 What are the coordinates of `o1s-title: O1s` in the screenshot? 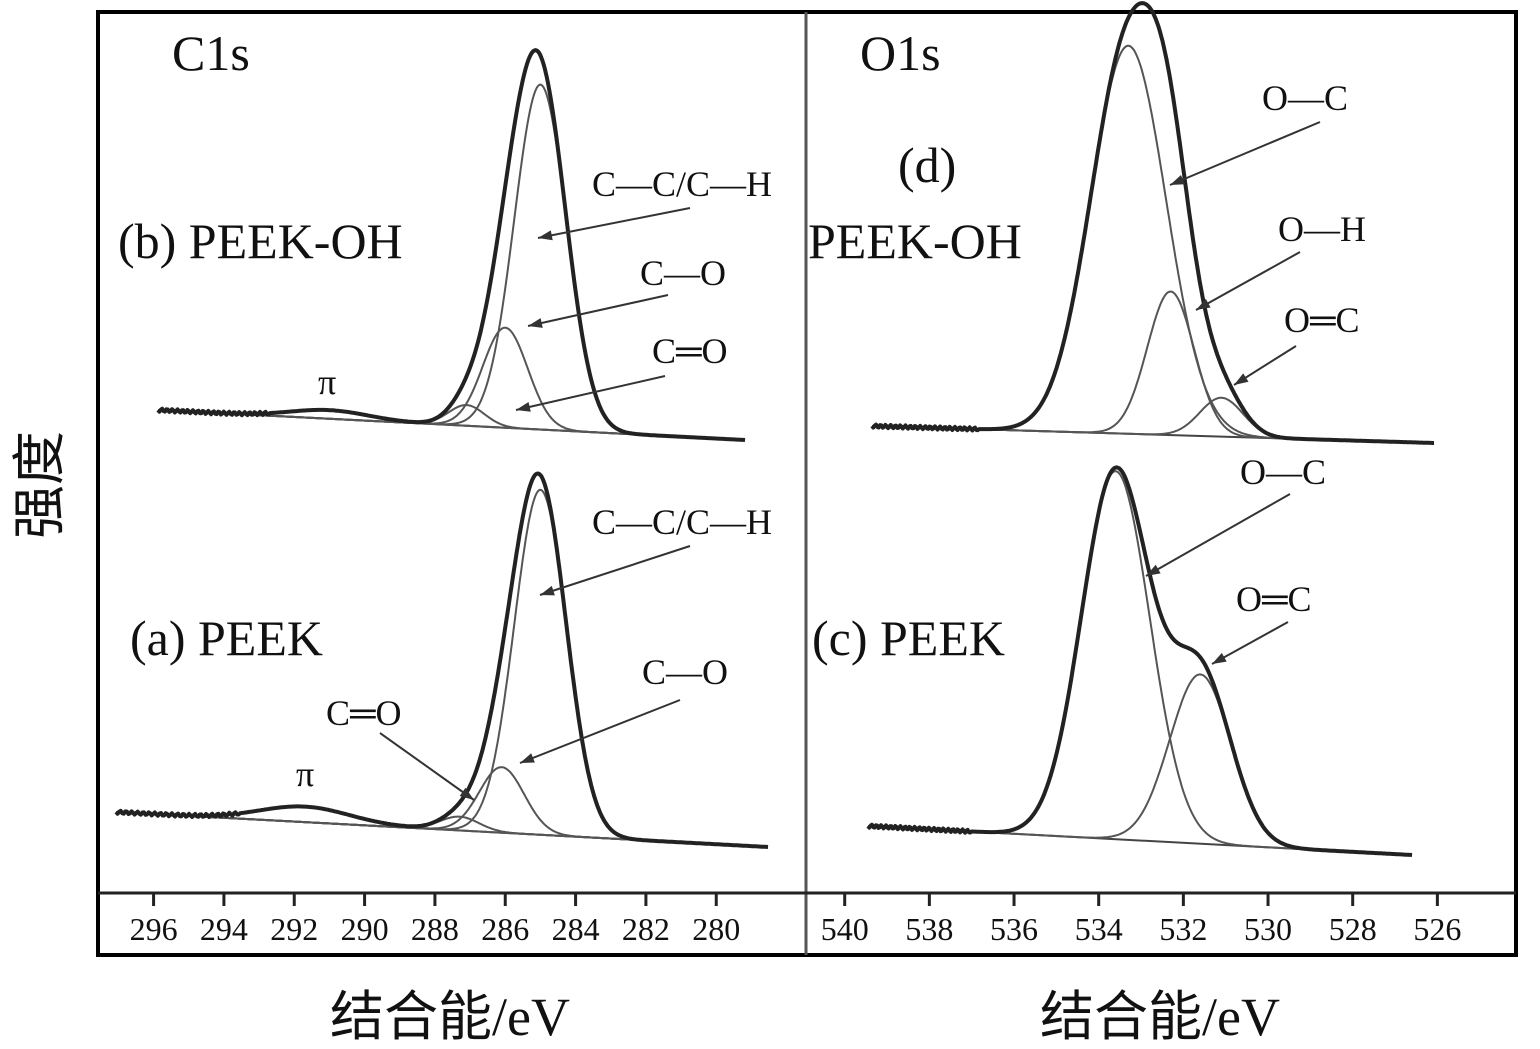 It's located at (900, 53).